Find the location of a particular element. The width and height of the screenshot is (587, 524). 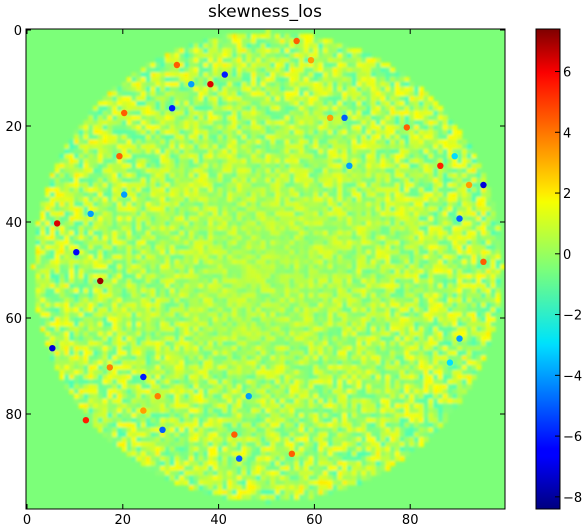

chart-title: skewness_los is located at coordinates (265, 12).